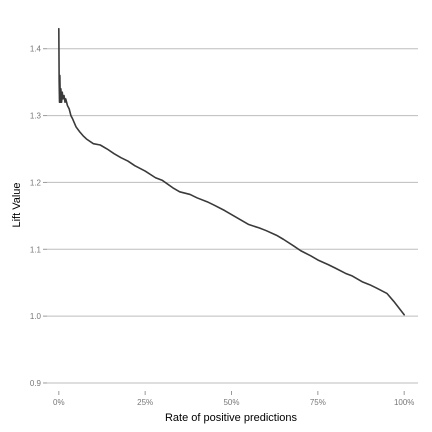  What do you see at coordinates (36, 249) in the screenshot?
I see `y-tick-label-2: 1.1` at bounding box center [36, 249].